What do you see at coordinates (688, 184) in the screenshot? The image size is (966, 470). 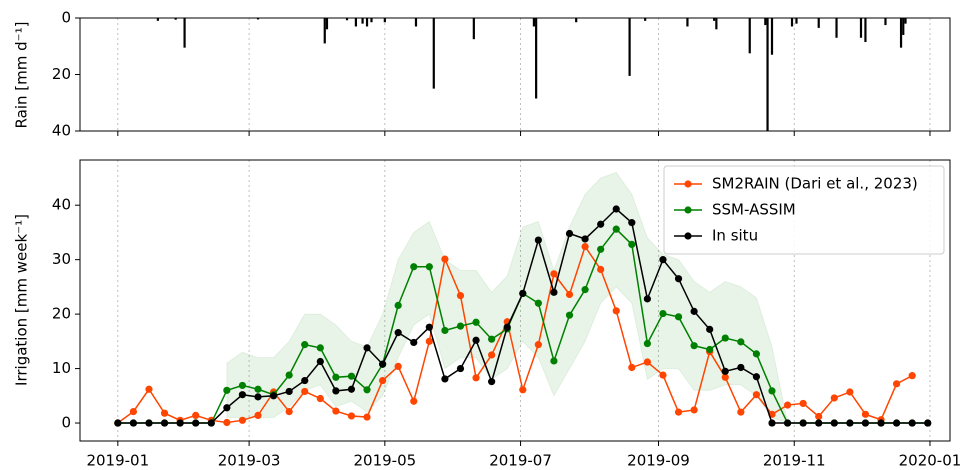 I see `legend-marker` at bounding box center [688, 184].